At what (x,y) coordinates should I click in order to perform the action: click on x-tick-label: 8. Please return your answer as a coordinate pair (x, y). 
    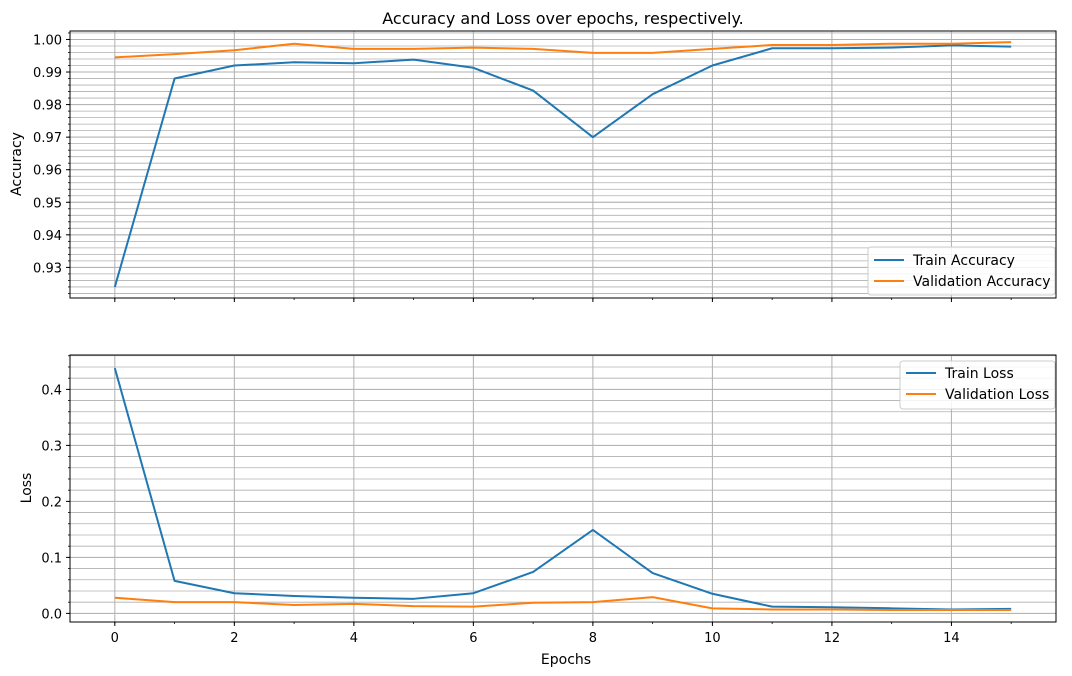
    Looking at the image, I should click on (593, 638).